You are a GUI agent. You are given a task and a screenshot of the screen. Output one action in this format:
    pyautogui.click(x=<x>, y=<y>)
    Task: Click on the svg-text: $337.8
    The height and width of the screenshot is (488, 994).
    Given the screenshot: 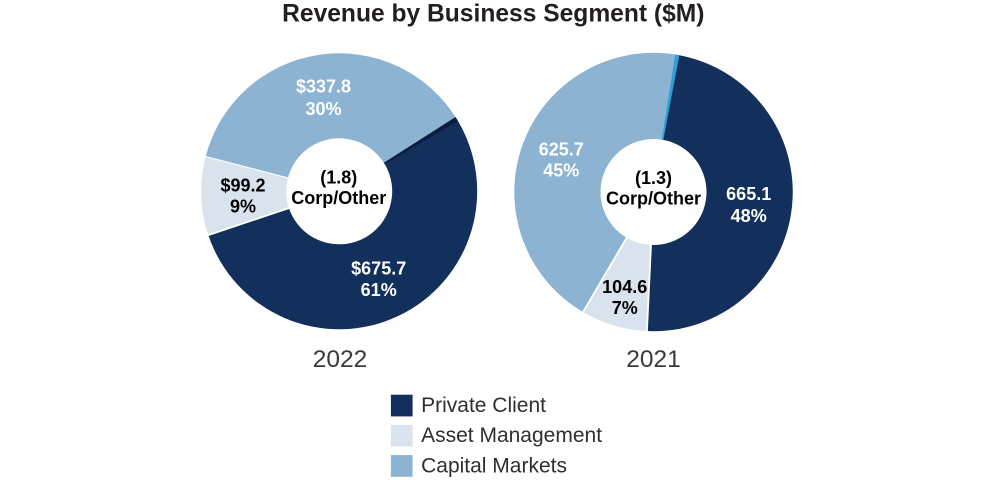 What is the action you would take?
    pyautogui.click(x=323, y=86)
    